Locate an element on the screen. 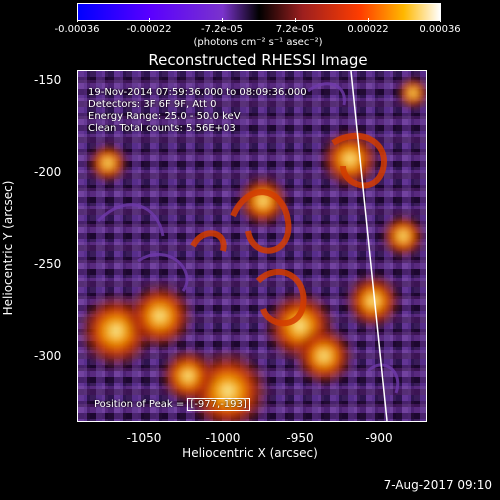 The image size is (500, 500). colorbar-label: 7.2e-05 is located at coordinates (295, 29).